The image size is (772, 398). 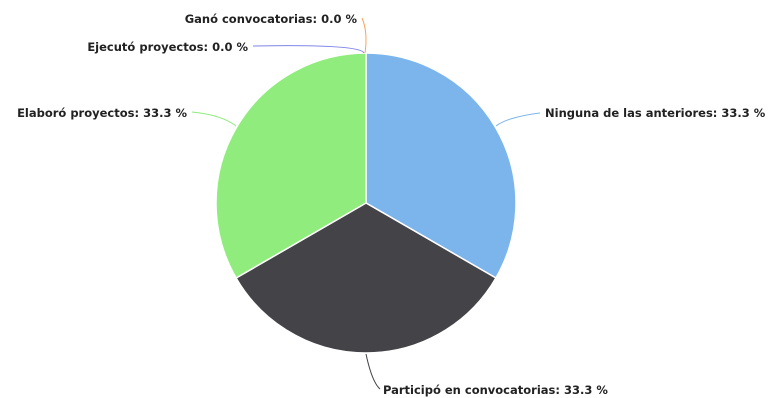 I want to click on label-ejecuto-proyectos: Ejecutó proyectos: 0.0 %, so click(x=167, y=47).